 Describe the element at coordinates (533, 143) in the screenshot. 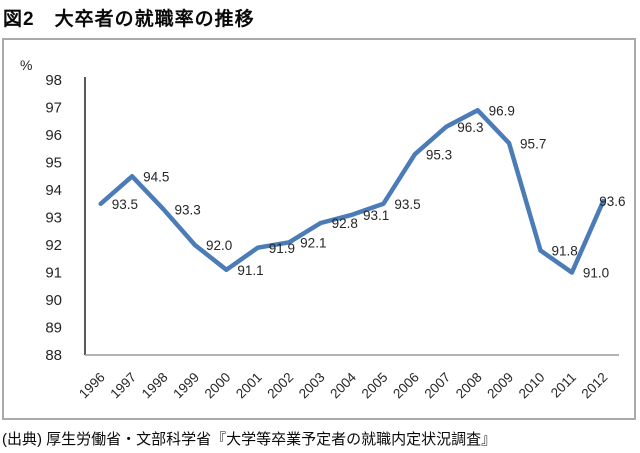

I see `data-label: 95.7` at that location.